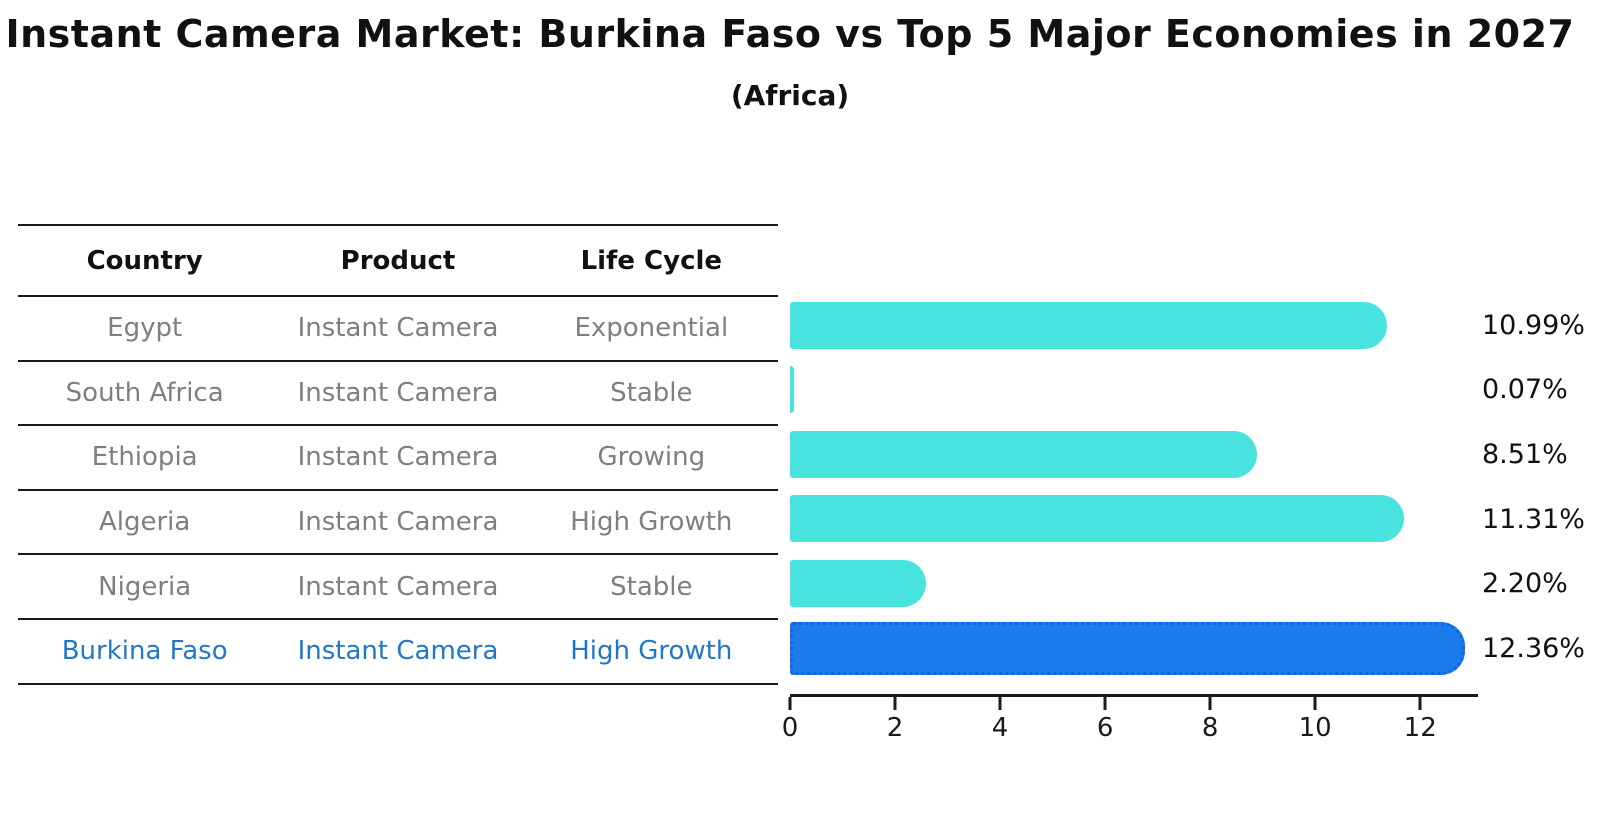 Image resolution: width=1611 pixels, height=823 pixels. Describe the element at coordinates (790, 95) in the screenshot. I see `chart-subtitle: (Africa)` at that location.